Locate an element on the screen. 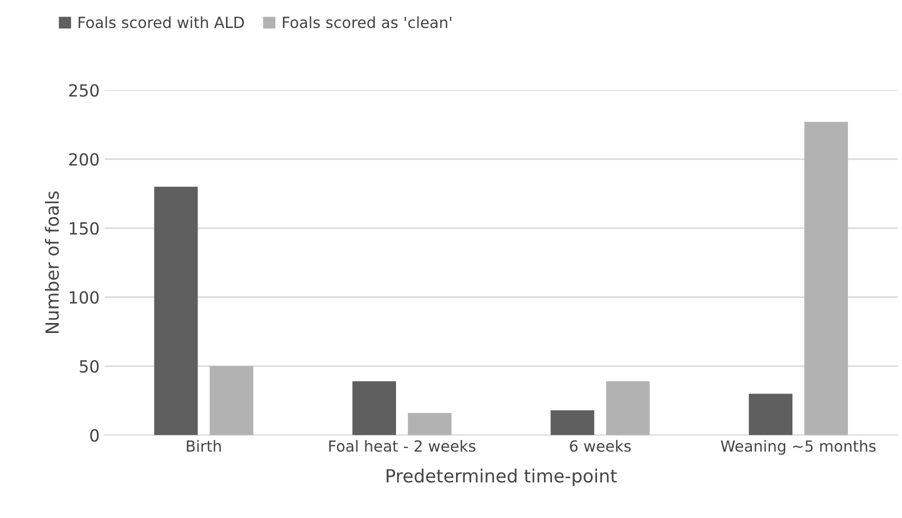 This screenshot has width=902, height=518. y-tick-label: 100 is located at coordinates (84, 297).